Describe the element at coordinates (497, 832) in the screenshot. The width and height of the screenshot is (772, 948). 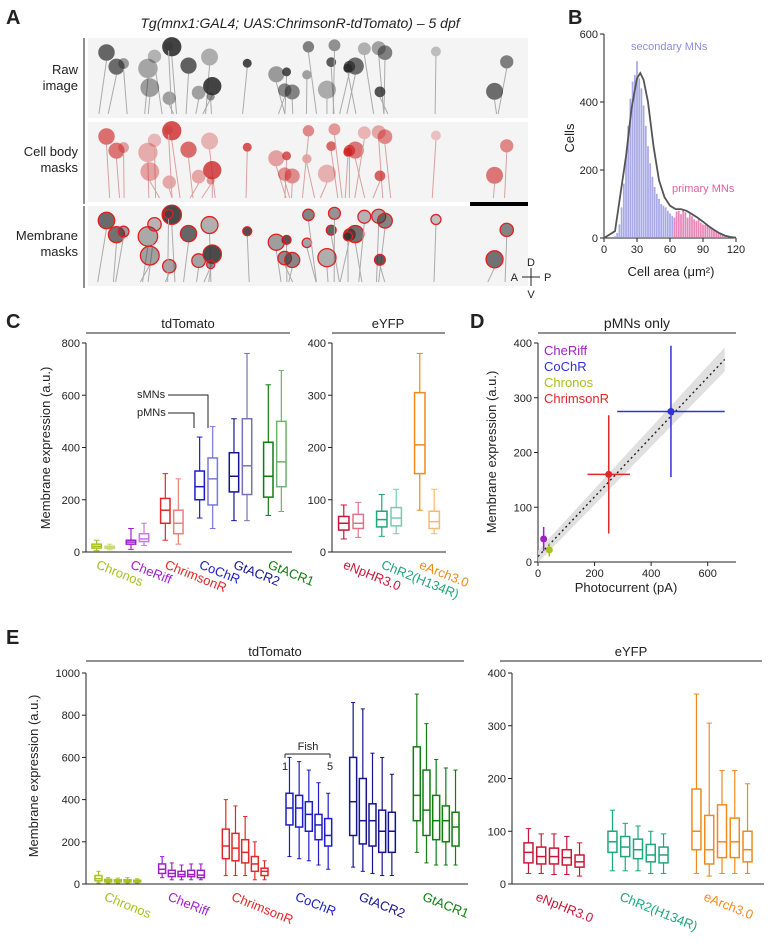
I see `box-ytick-label: 100` at that location.